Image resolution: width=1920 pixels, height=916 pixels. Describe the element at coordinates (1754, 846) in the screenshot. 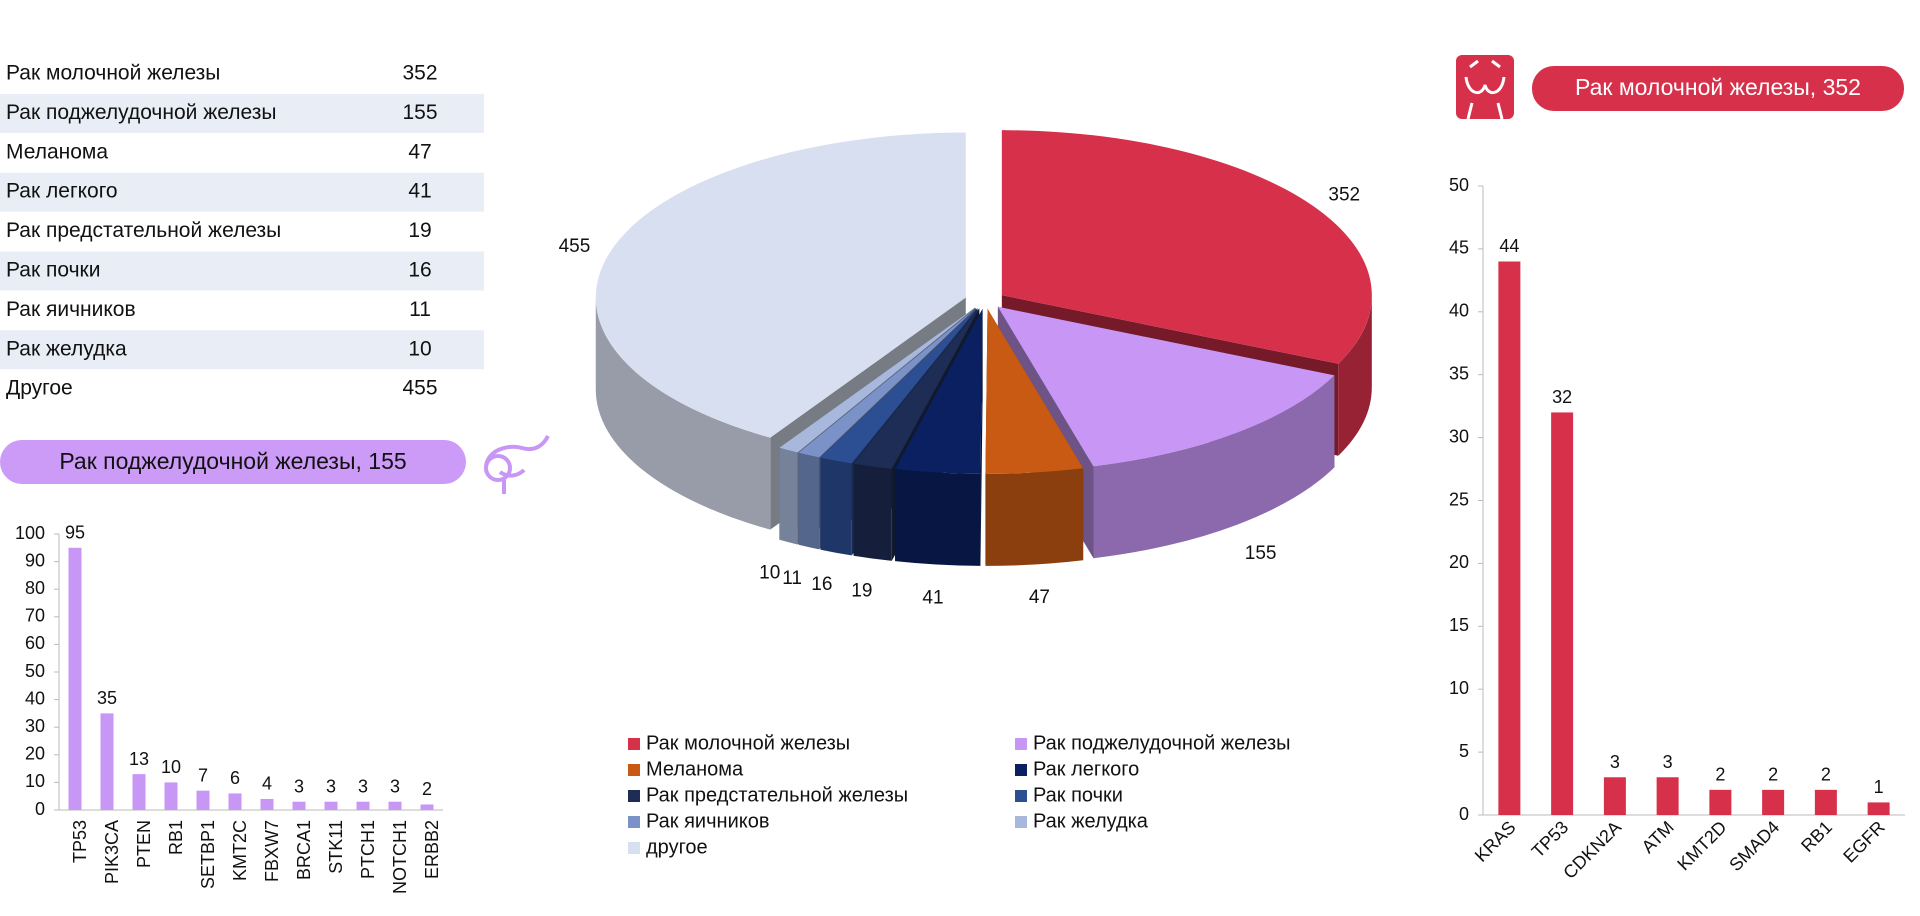

I see `x-tick-label: SMAD4` at that location.